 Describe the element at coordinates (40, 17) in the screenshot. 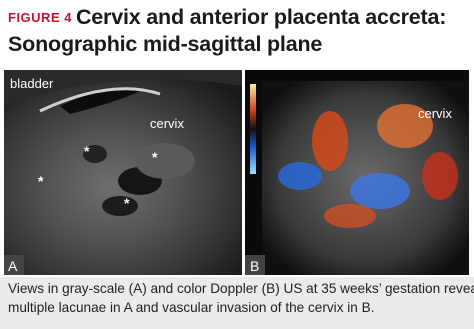

I see `figure-label: FIGURE 4` at that location.